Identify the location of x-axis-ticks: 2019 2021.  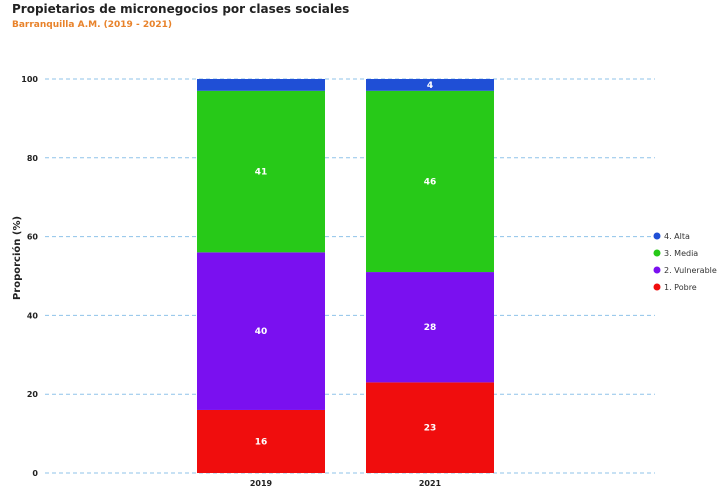
(346, 483).